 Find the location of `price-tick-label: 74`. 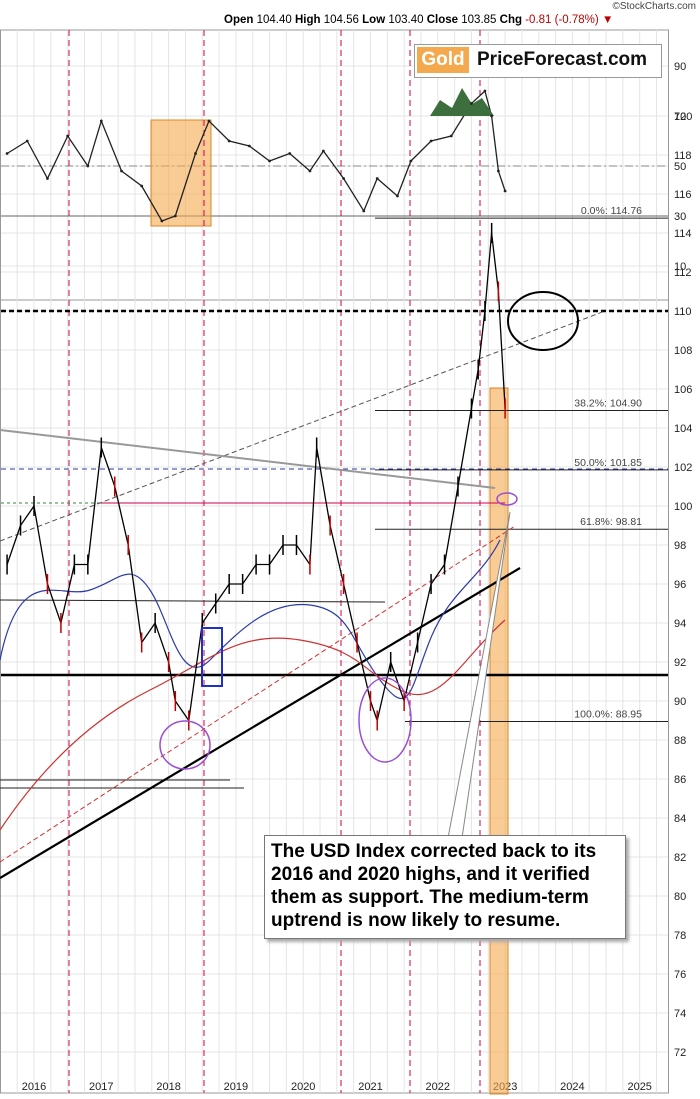

price-tick-label: 74 is located at coordinates (680, 1014).